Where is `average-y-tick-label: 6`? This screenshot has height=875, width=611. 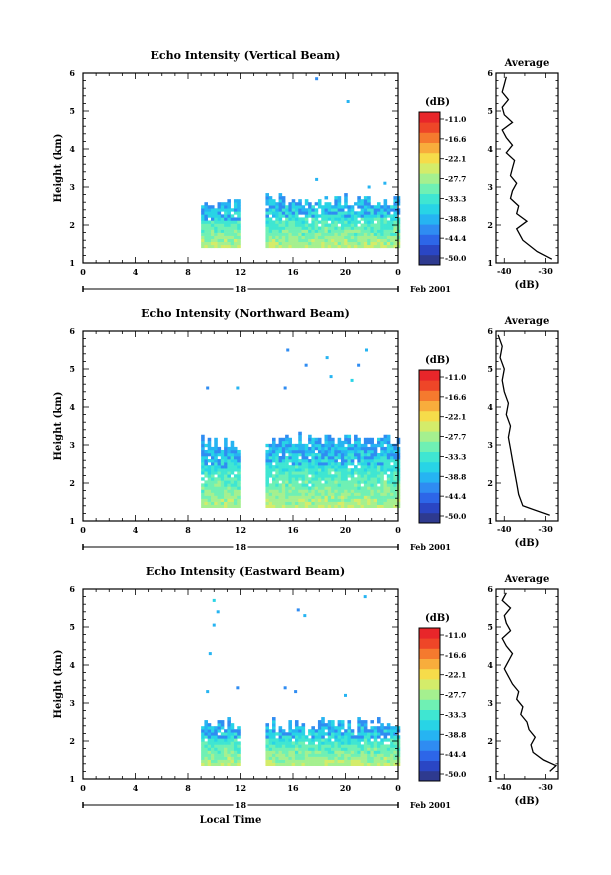 average-y-tick-label: 6 is located at coordinates (490, 331).